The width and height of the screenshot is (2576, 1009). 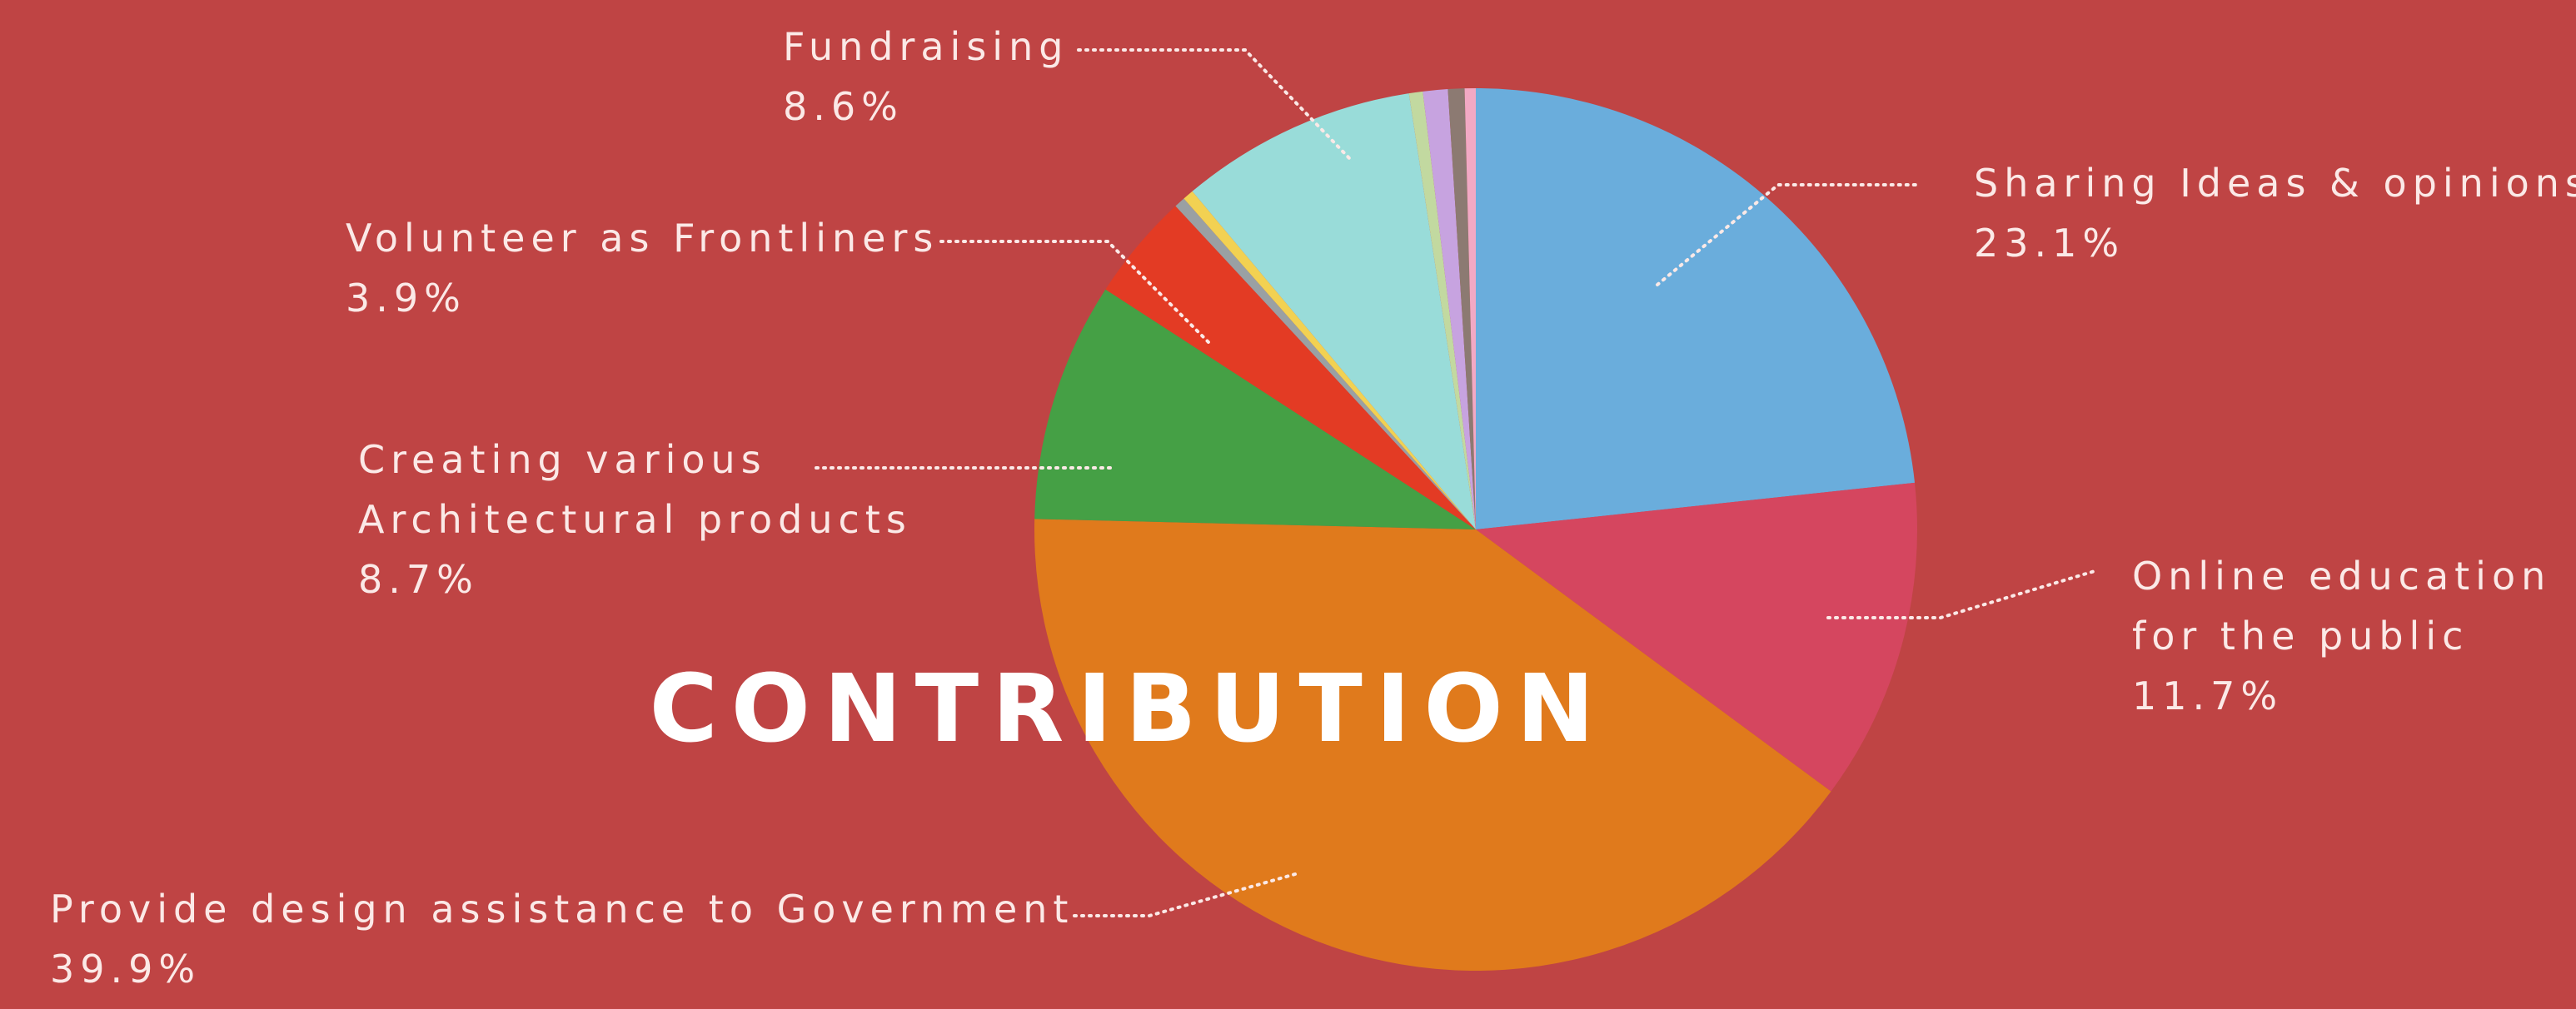 What do you see at coordinates (1788, 234) in the screenshot?
I see `leader-line-sharing` at bounding box center [1788, 234].